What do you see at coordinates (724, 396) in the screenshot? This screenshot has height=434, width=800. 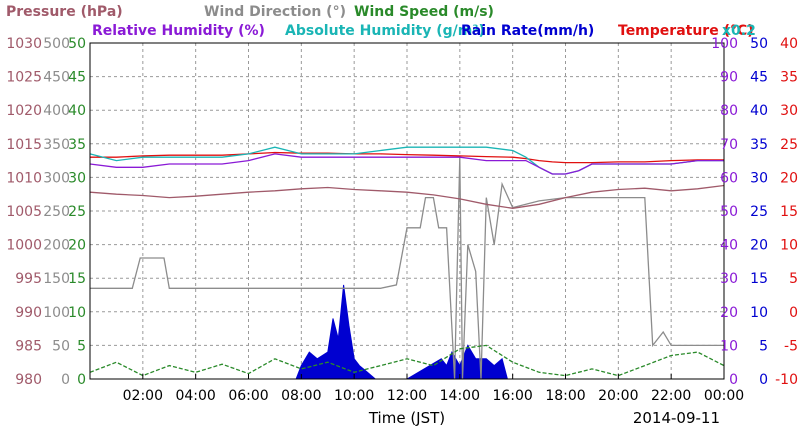 I see `x-tick-label: 00:00` at bounding box center [724, 396].